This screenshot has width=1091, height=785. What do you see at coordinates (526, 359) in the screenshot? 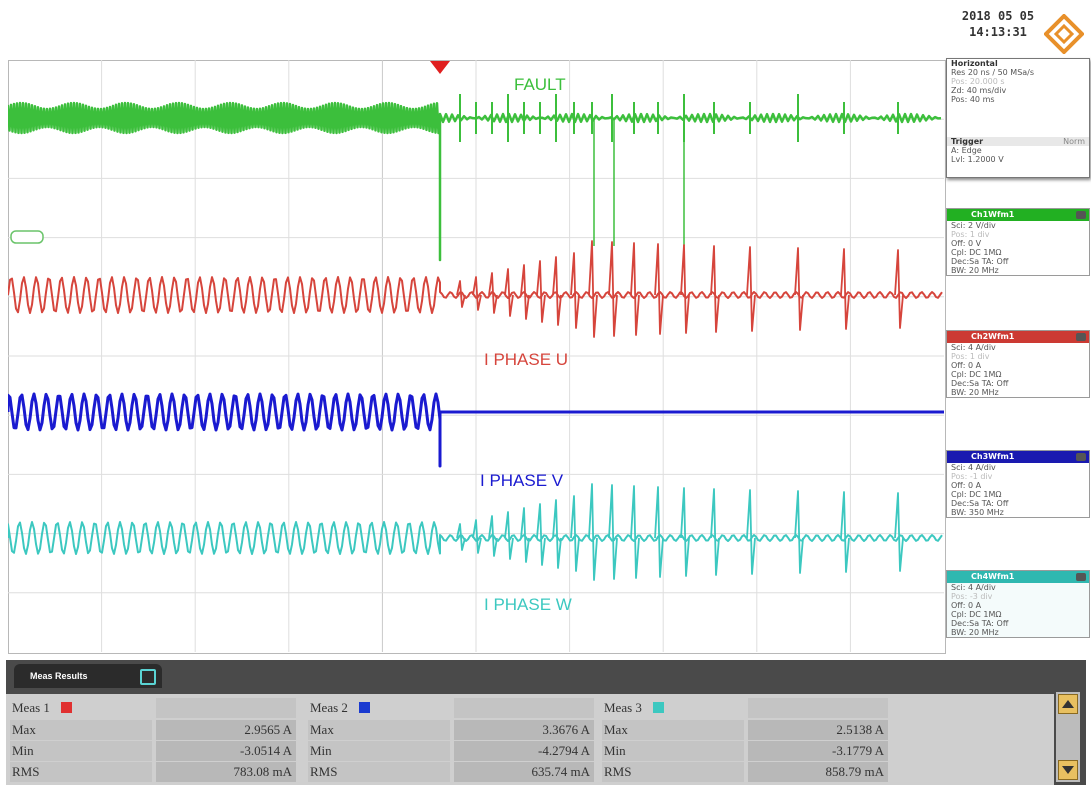
I see `channel-label-phase-u: I PHASE U` at bounding box center [526, 359].